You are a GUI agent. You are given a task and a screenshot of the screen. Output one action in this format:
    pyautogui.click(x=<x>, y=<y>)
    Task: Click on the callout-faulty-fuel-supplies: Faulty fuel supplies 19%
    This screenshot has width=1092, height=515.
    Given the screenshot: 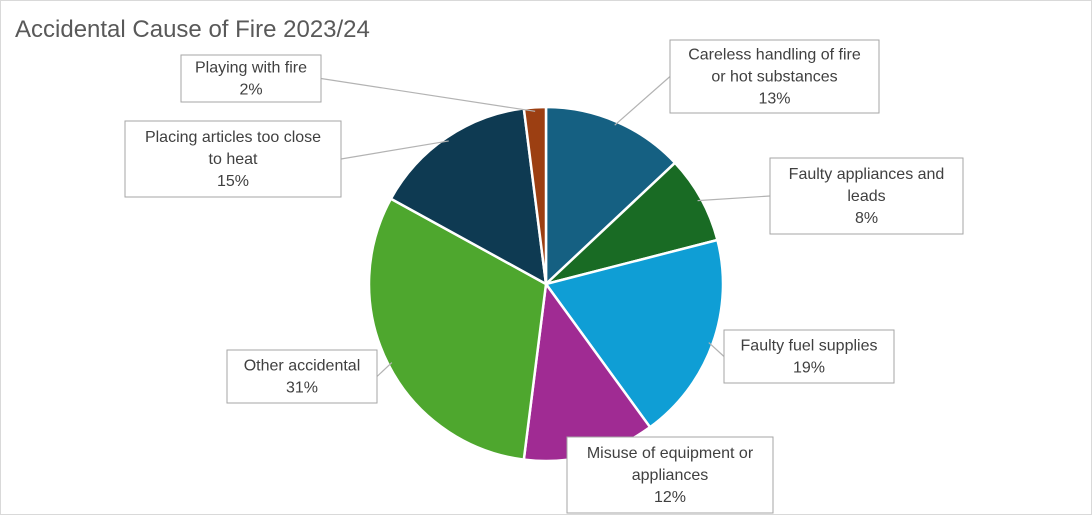 What is the action you would take?
    pyautogui.click(x=801, y=356)
    